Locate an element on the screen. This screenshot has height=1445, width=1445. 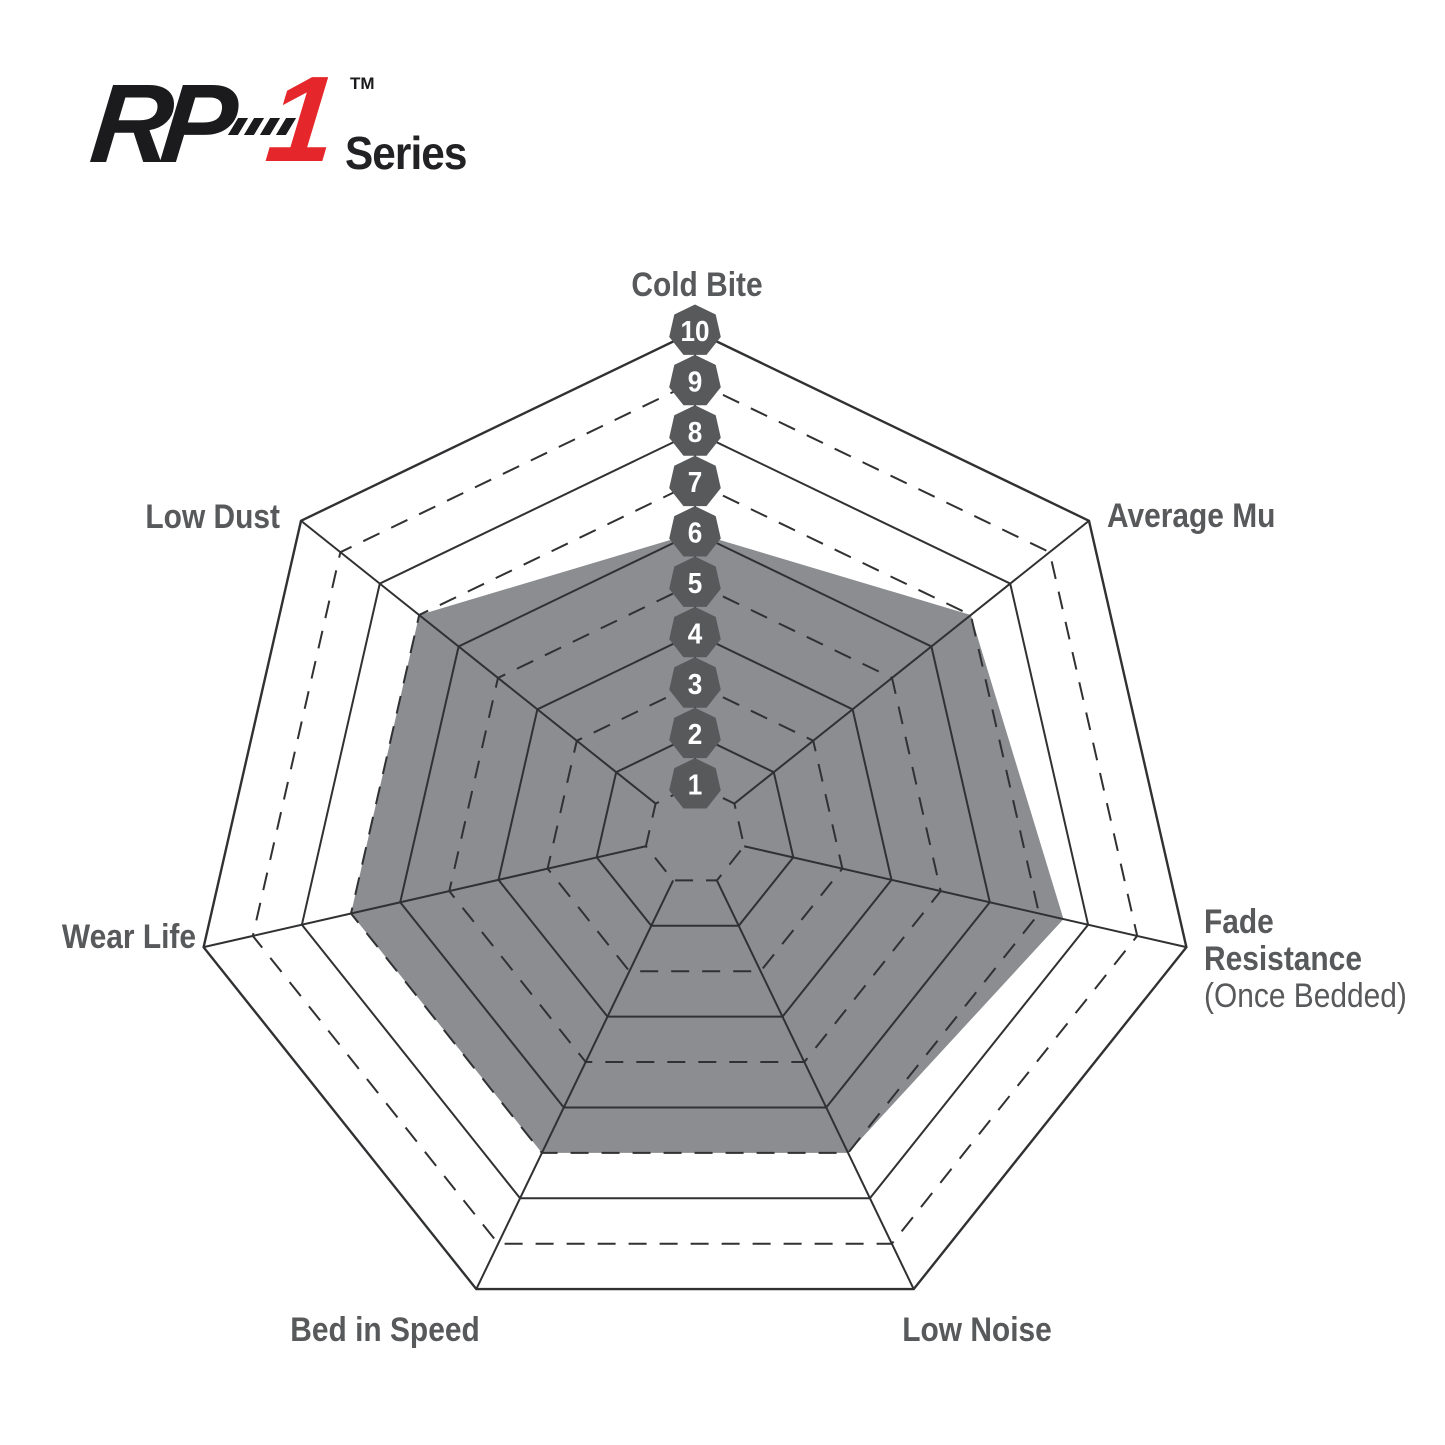
axis-label-line: (Once Bedded) is located at coordinates (1305, 995).